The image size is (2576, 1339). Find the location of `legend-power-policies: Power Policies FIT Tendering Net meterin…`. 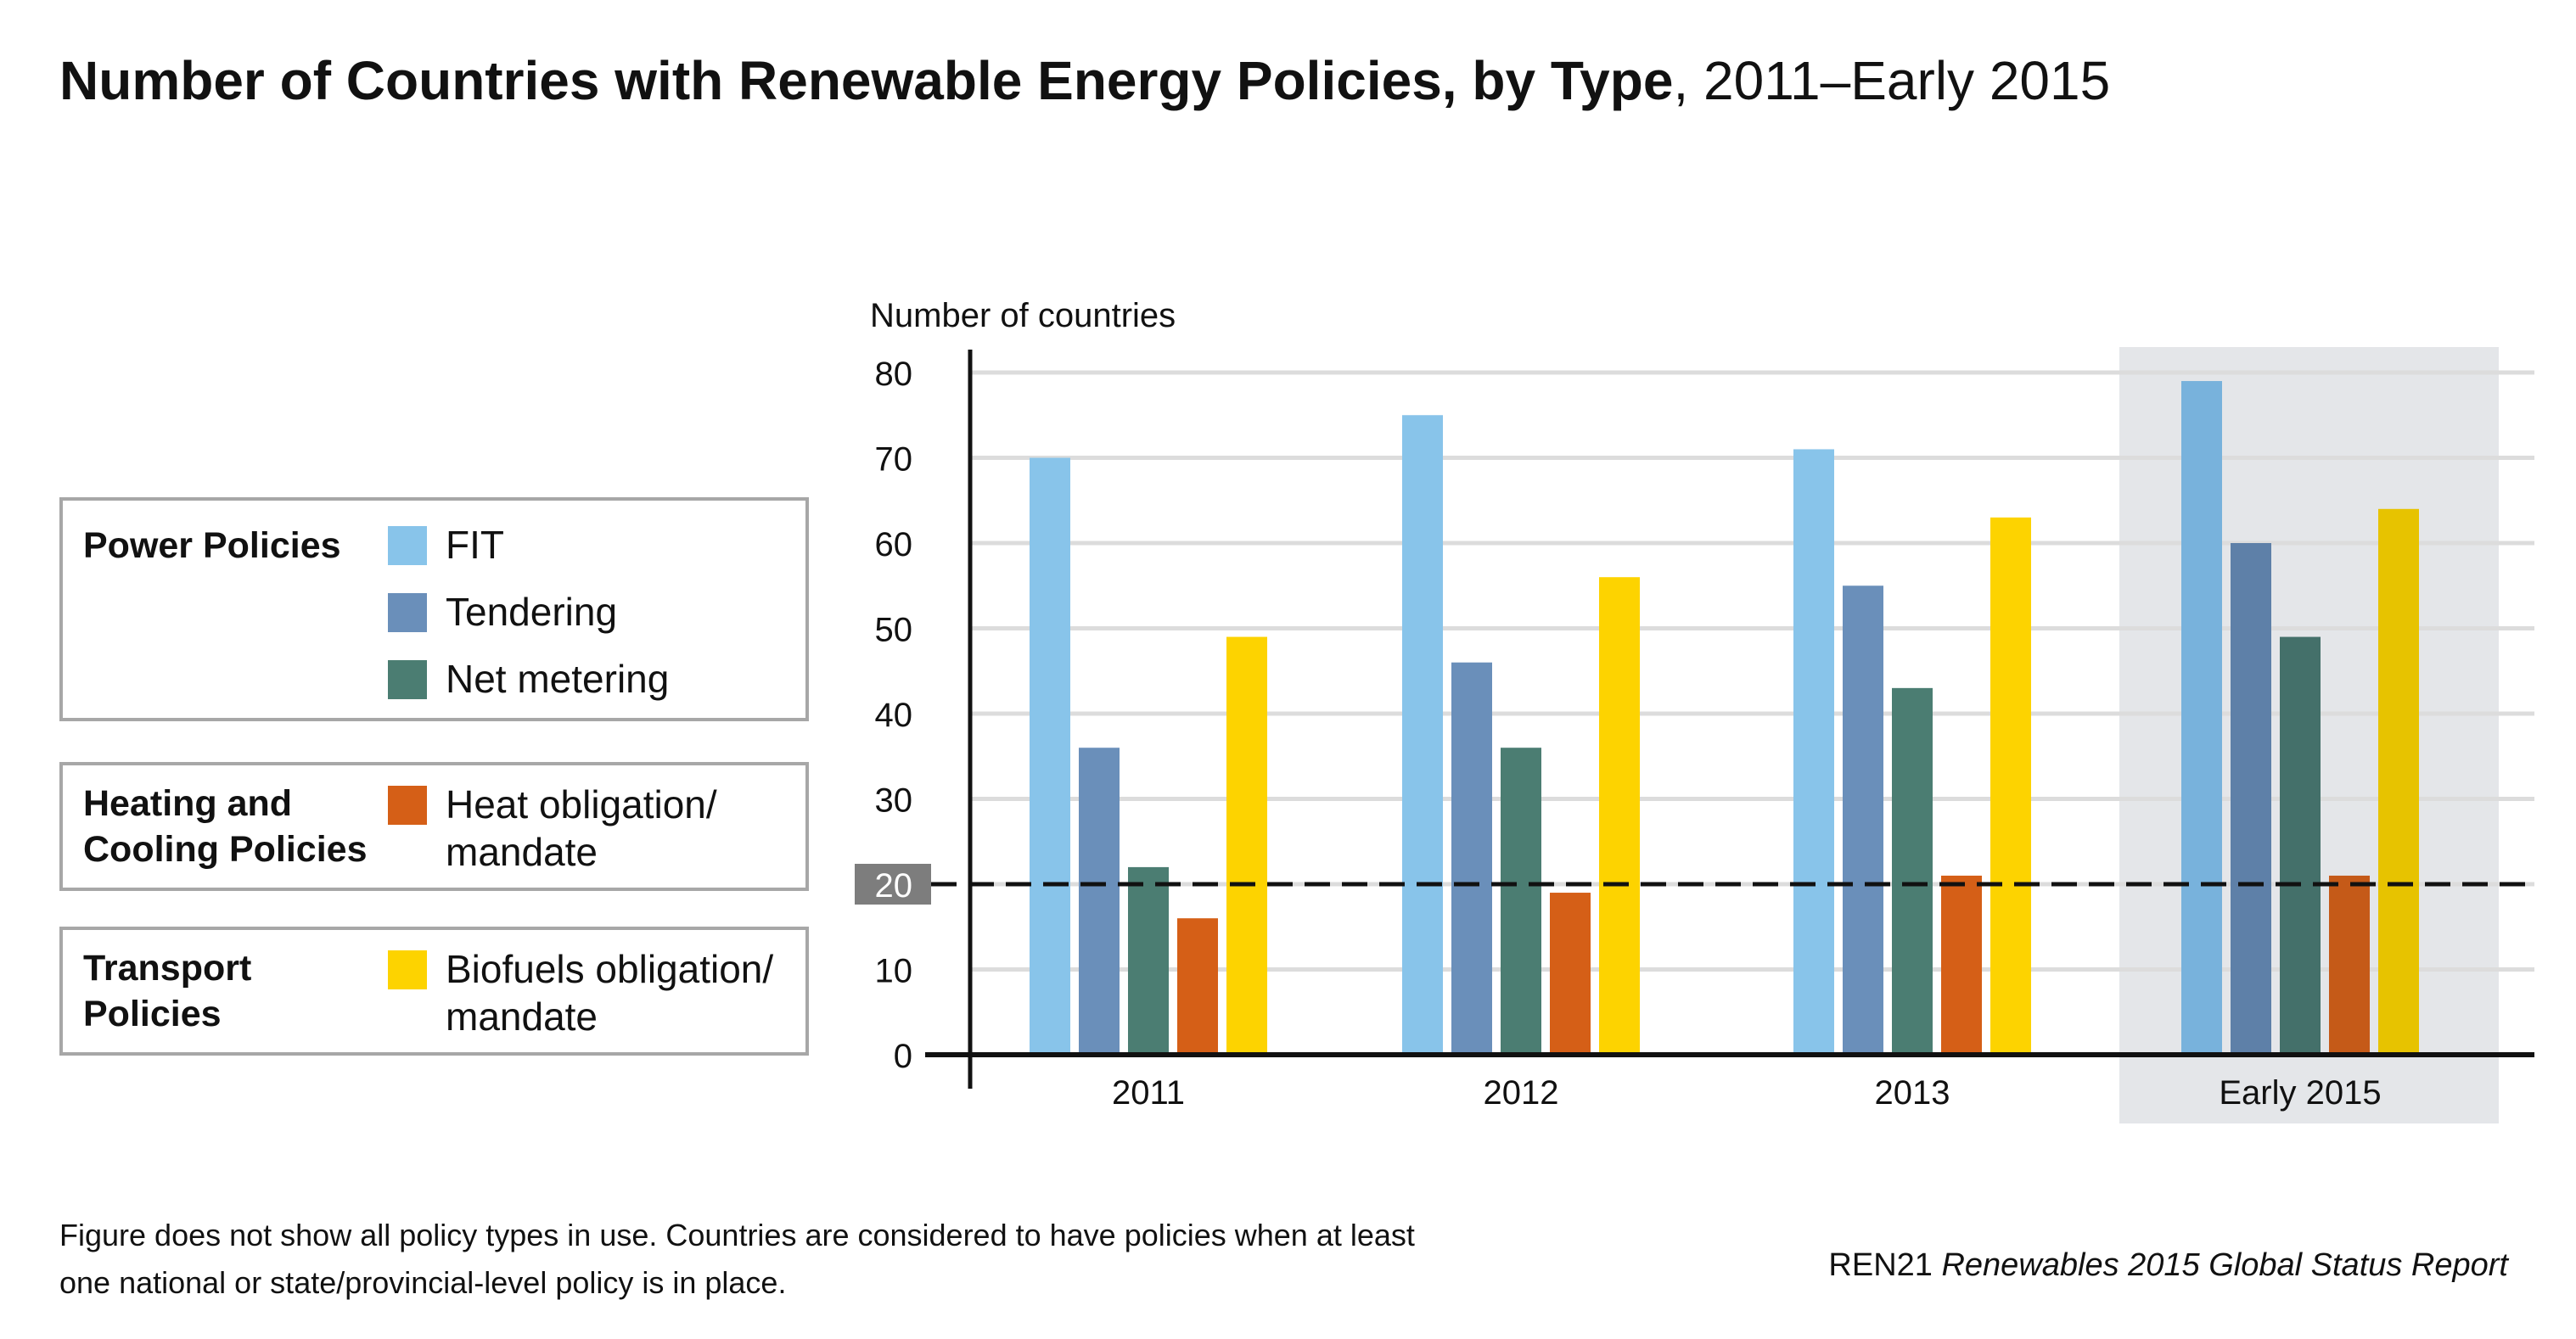

legend-power-policies: Power Policies FIT Tendering Net meterin… is located at coordinates (434, 609).